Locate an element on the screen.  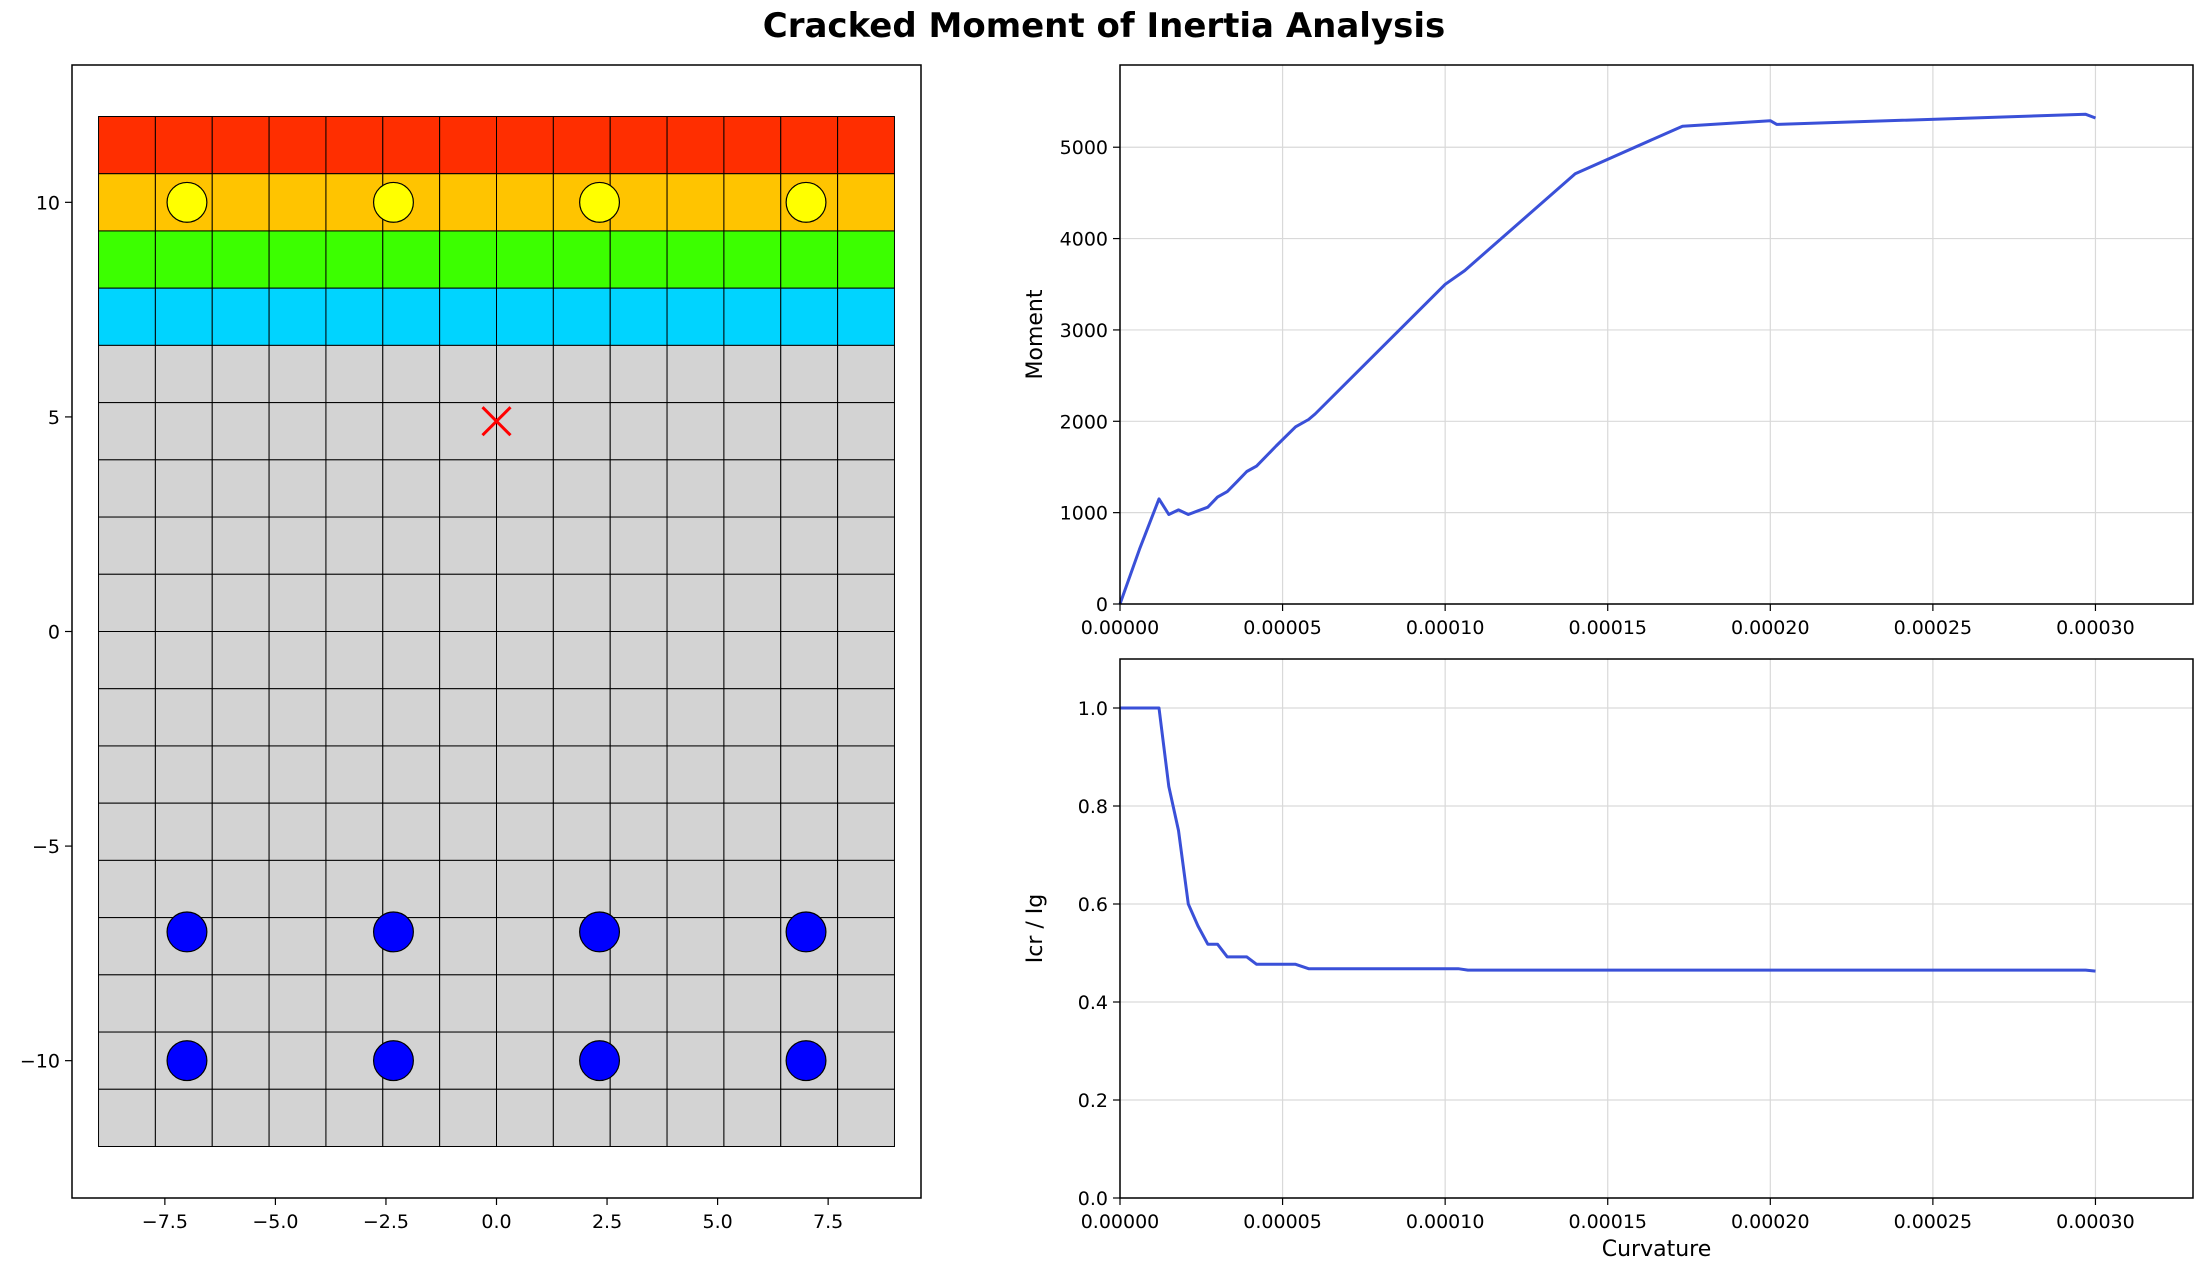
x-tick-label: 0.00010 is located at coordinates (1445, 1222).